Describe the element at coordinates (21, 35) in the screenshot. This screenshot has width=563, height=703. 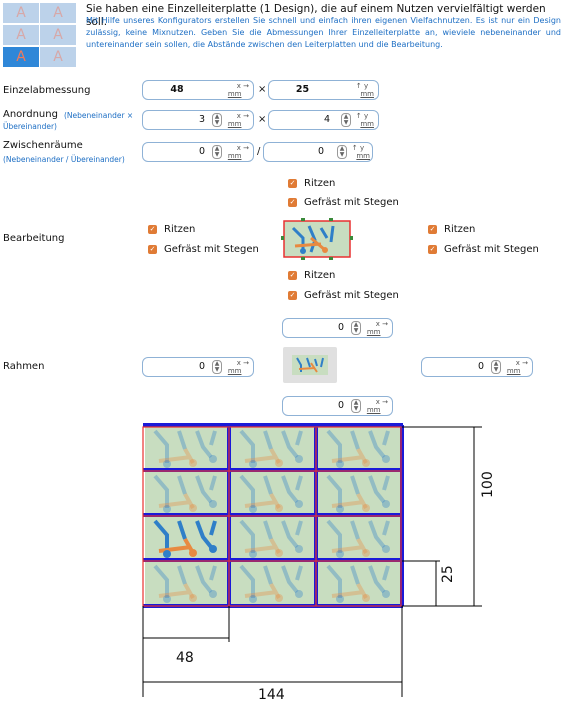
I see `layout-tile-3: A` at that location.